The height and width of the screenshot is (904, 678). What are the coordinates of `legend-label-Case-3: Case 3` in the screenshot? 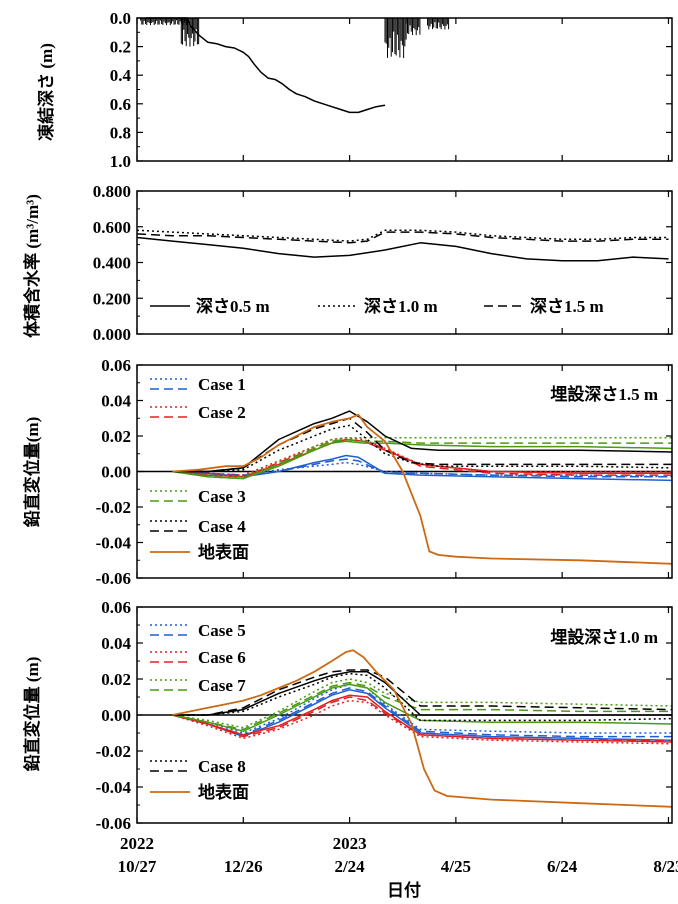 It's located at (222, 496).